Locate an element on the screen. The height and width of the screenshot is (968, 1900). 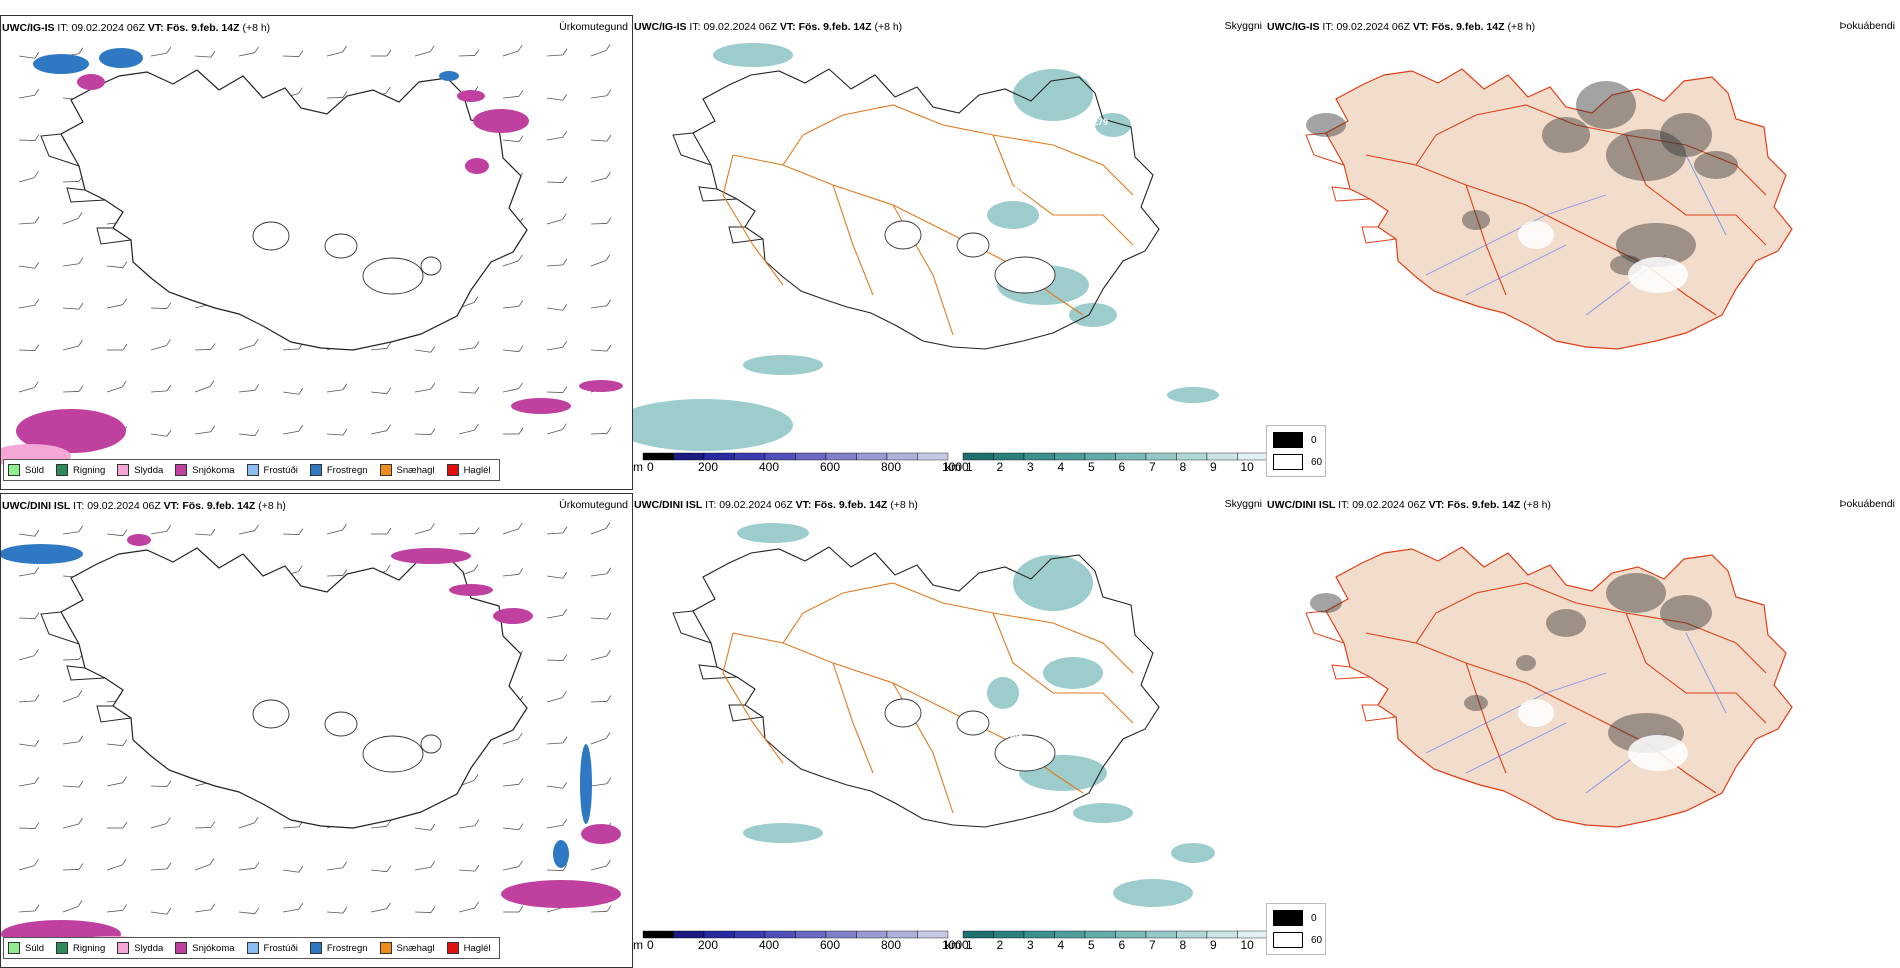
fog-legend-label: 60 is located at coordinates (1317, 940).